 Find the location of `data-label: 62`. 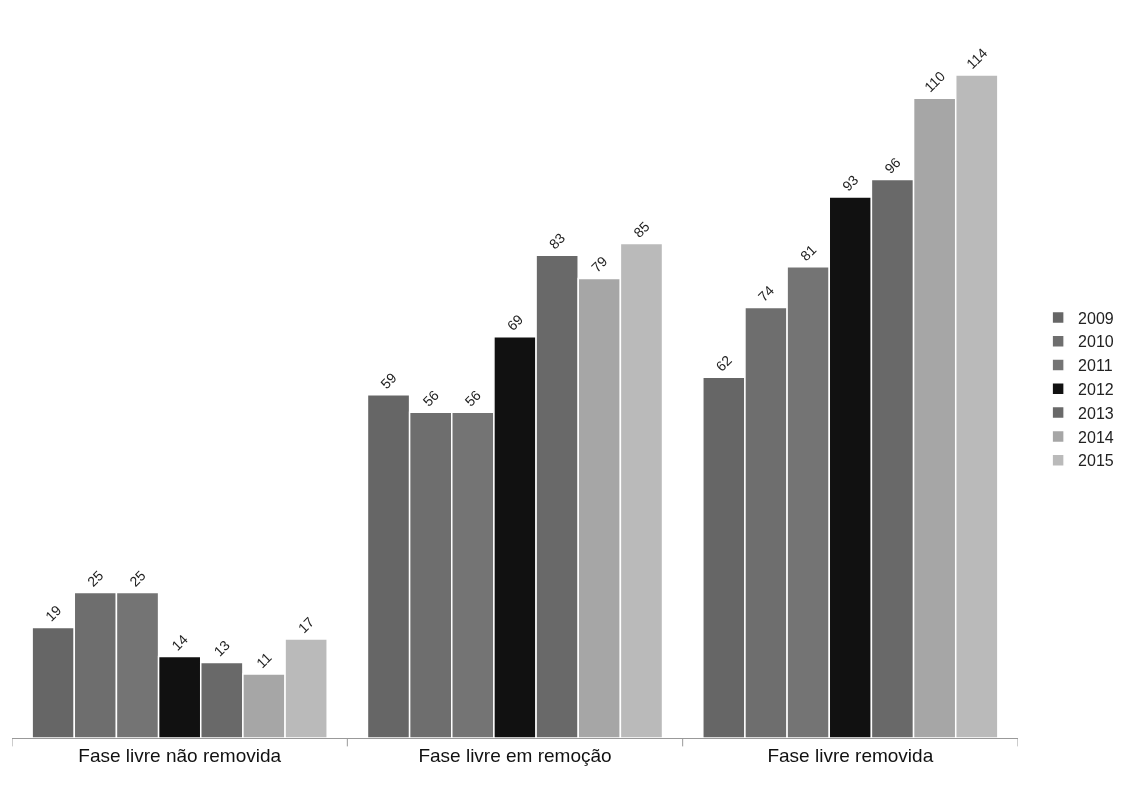

data-label: 62 is located at coordinates (724, 363).